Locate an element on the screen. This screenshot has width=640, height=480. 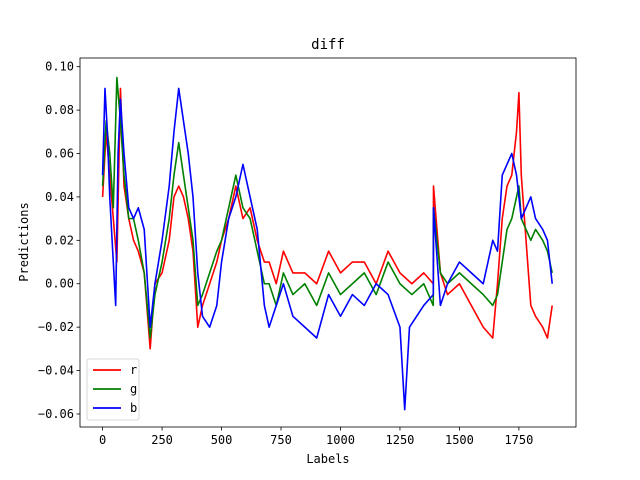
x-tick-label: 1750 is located at coordinates (518, 440).